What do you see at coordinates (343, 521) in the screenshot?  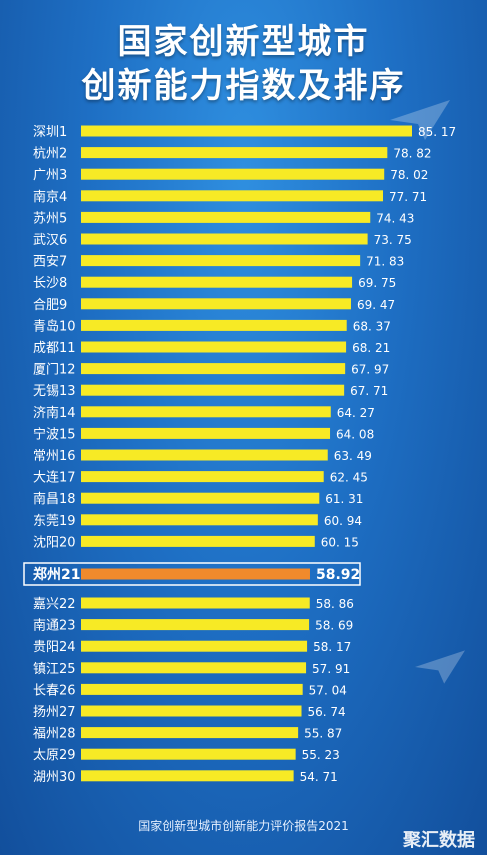 I see `value-label: 60. 94` at bounding box center [343, 521].